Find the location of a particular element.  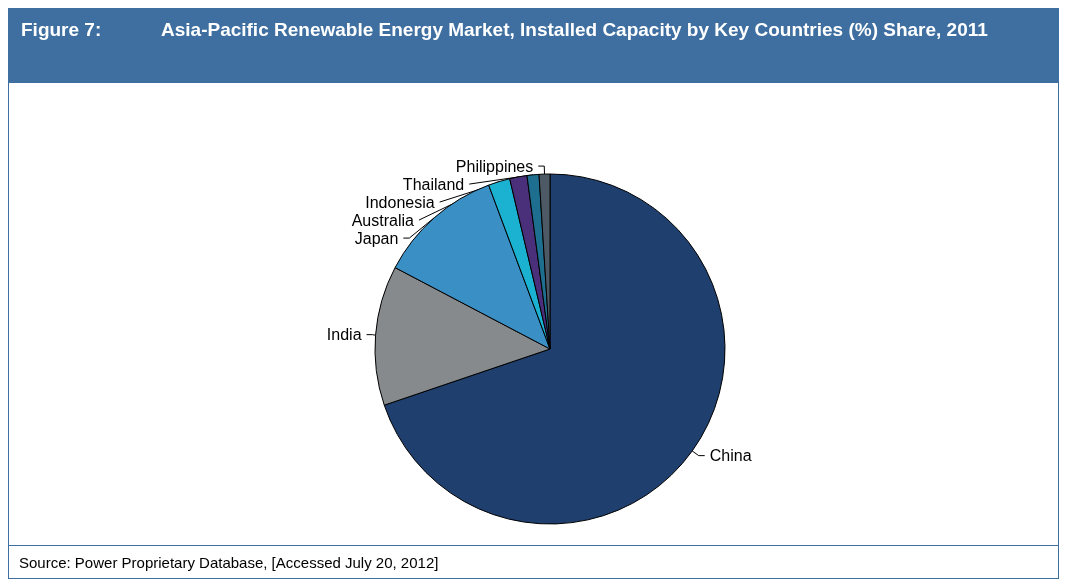

slice-label: India is located at coordinates (344, 335).